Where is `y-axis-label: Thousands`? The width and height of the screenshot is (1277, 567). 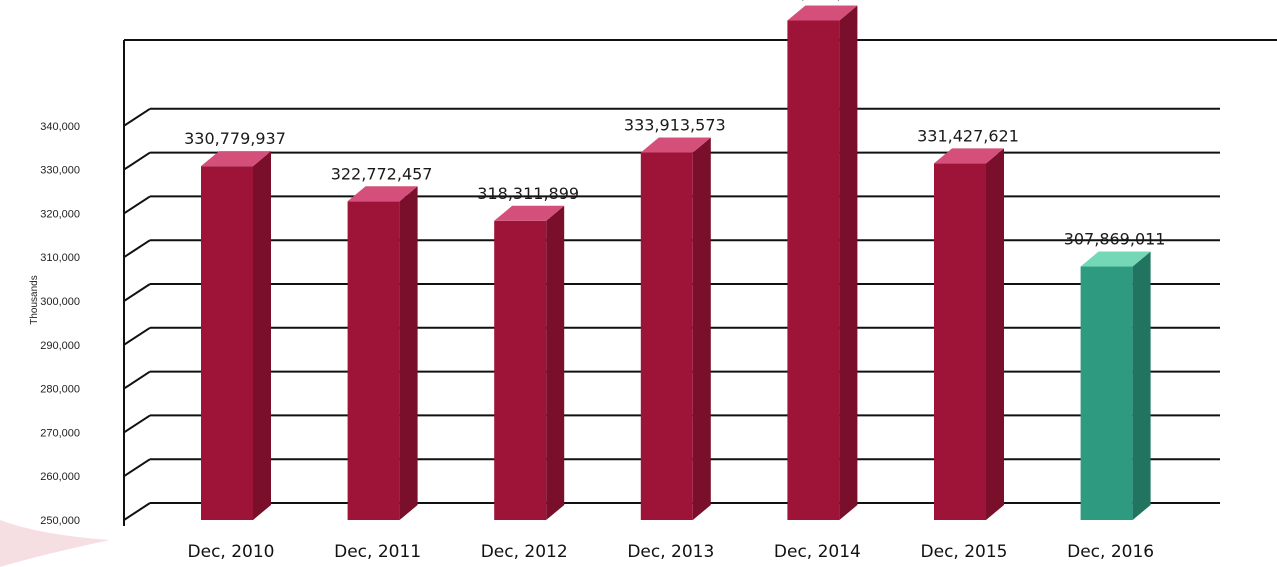
y-axis-label: Thousands is located at coordinates (34, 299).